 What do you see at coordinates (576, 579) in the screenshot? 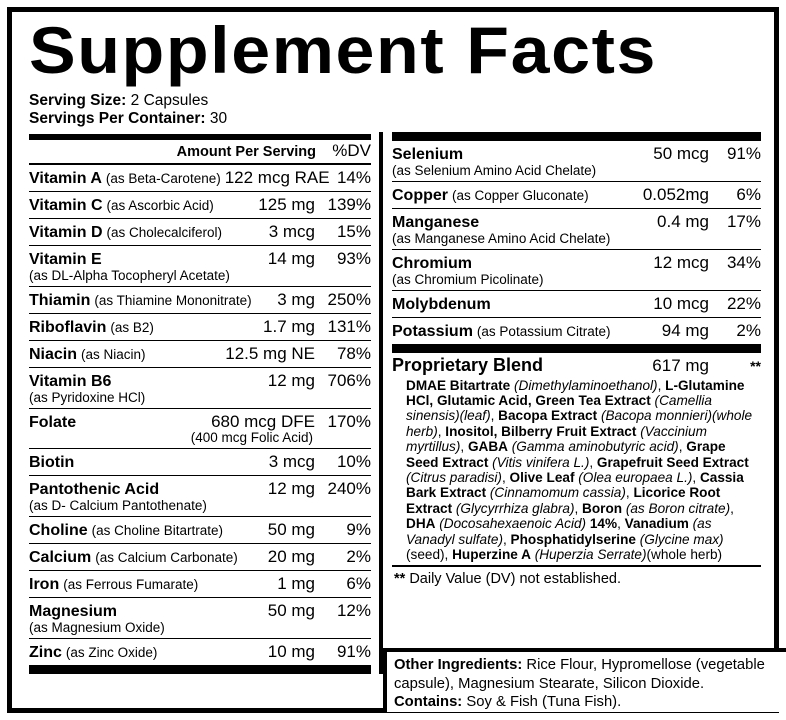
I see `dv-footnote: ** Daily Value (DV) not established.` at bounding box center [576, 579].